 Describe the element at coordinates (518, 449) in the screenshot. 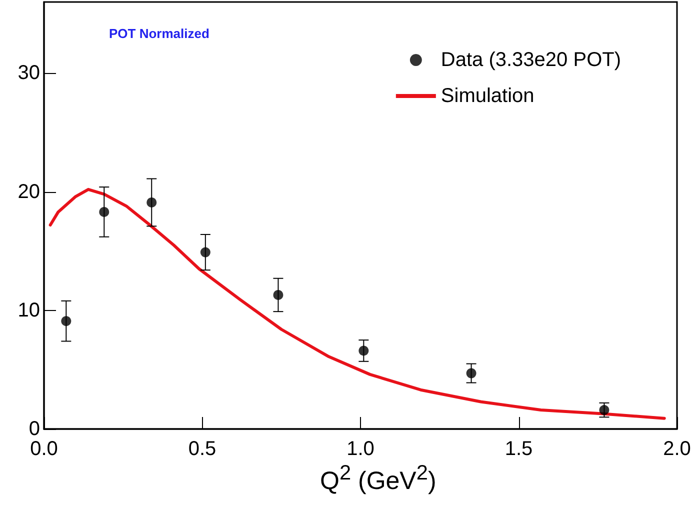

I see `x-tick-label: 1.5` at that location.